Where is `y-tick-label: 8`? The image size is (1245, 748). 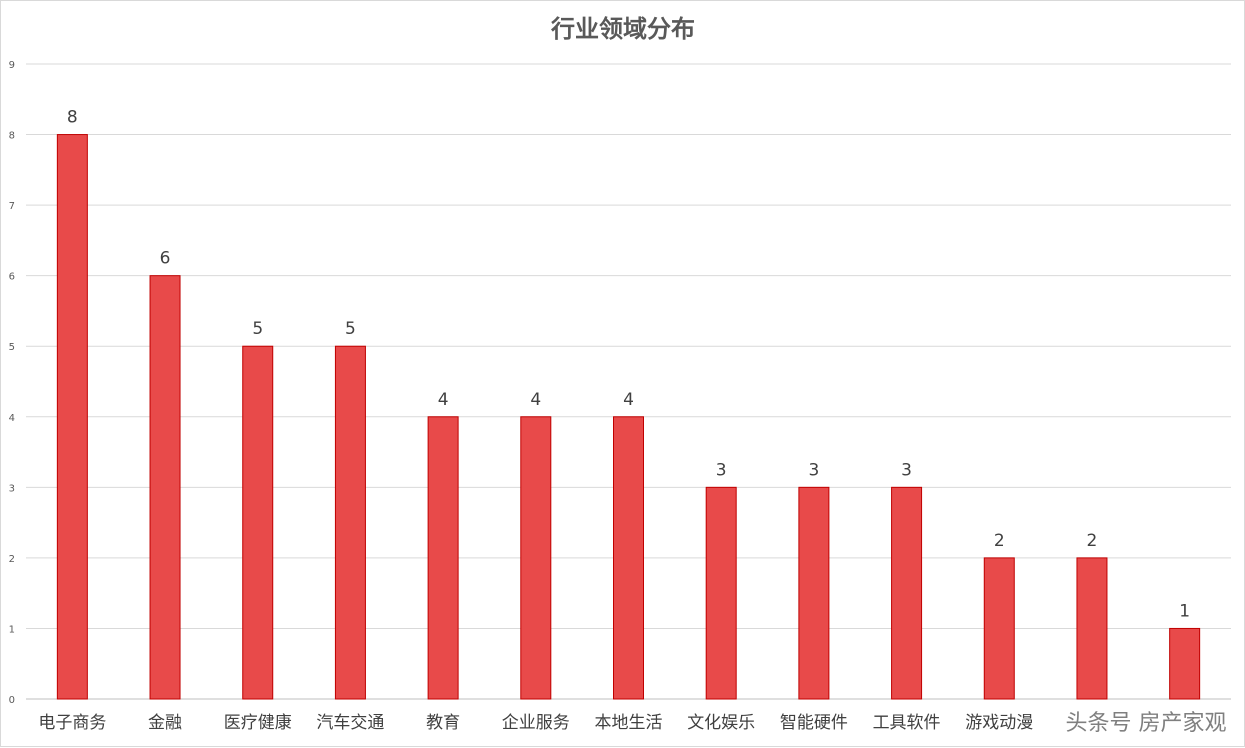
y-tick-label: 8 is located at coordinates (12, 136).